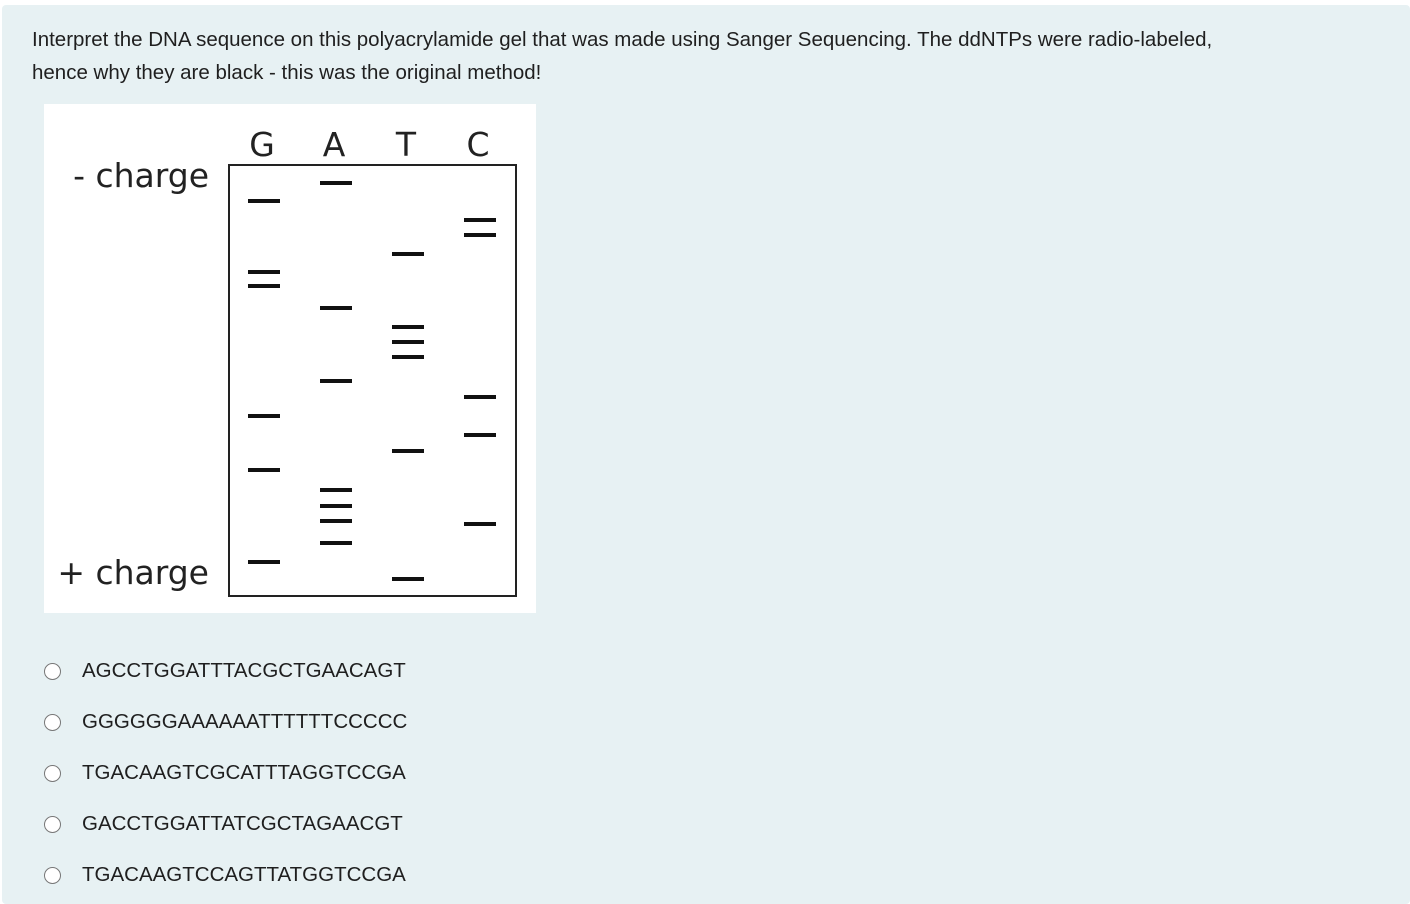 The width and height of the screenshot is (1410, 904). Describe the element at coordinates (477, 144) in the screenshot. I see `lane-label: C` at that location.